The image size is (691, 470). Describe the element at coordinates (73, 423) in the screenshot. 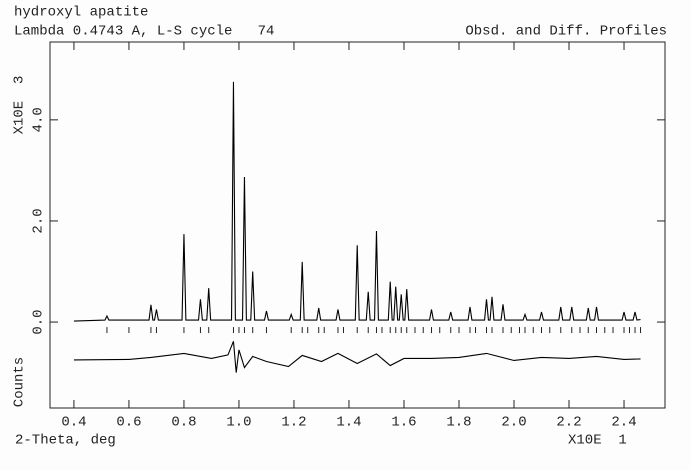

I see `x-tick-label: 0.4` at that location.